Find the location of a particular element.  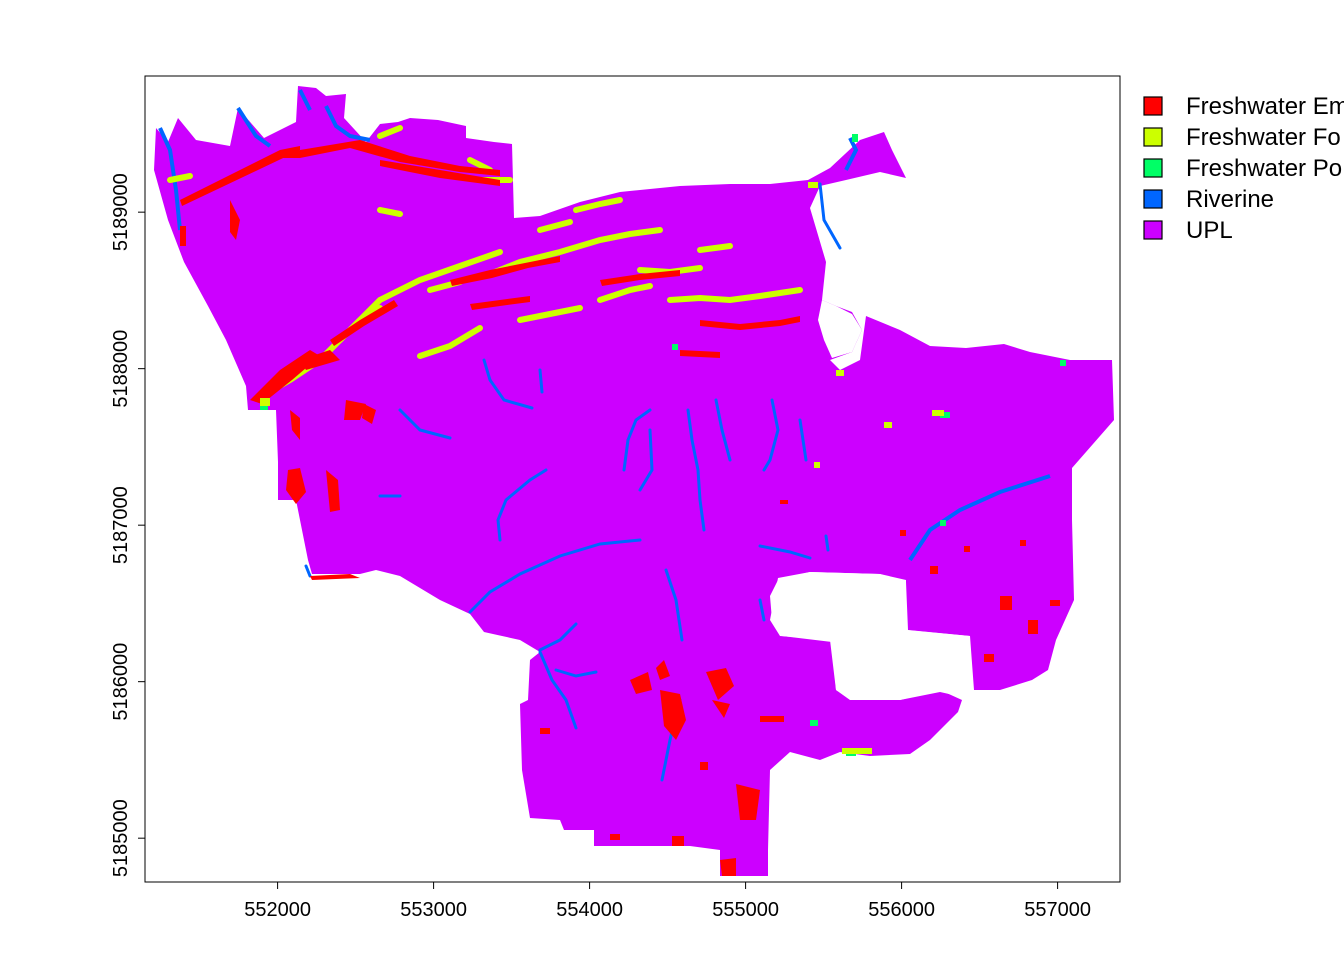

x-tick-label: 553000 is located at coordinates (433, 910).